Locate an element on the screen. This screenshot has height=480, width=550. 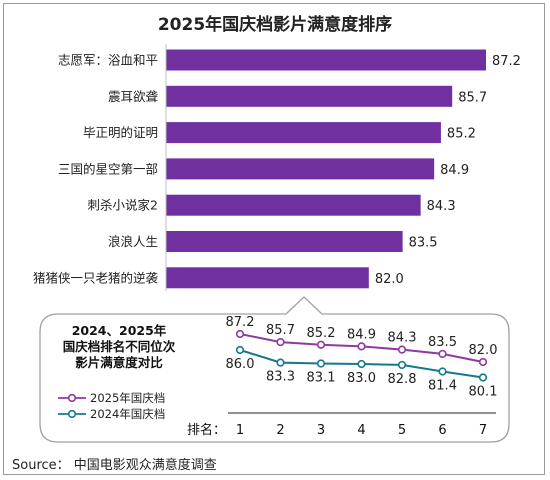
series-2025-value-label: 85.7 is located at coordinates (280, 330).